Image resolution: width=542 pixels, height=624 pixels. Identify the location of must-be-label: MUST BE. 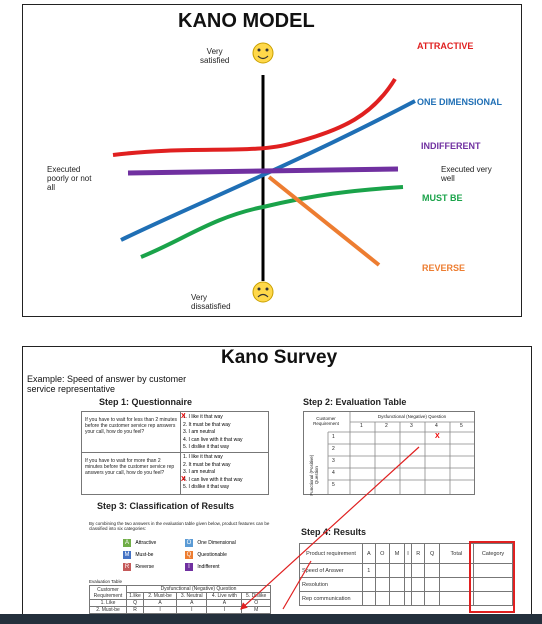
(442, 198).